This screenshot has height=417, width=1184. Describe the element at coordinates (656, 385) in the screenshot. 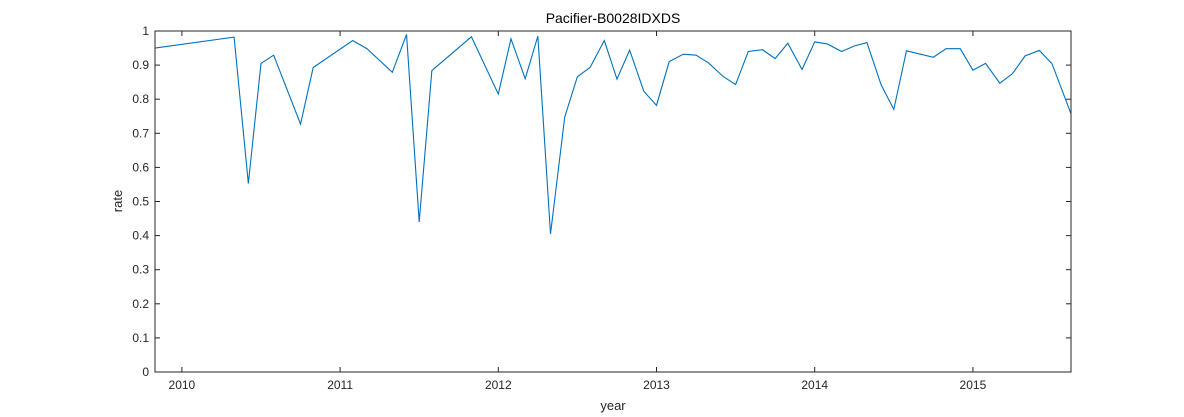

I see `x-tick-label: 2013` at that location.